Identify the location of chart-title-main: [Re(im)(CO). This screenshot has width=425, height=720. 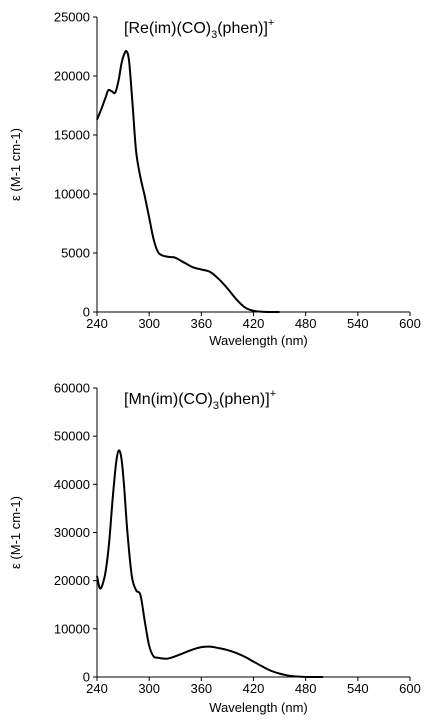
(167, 28).